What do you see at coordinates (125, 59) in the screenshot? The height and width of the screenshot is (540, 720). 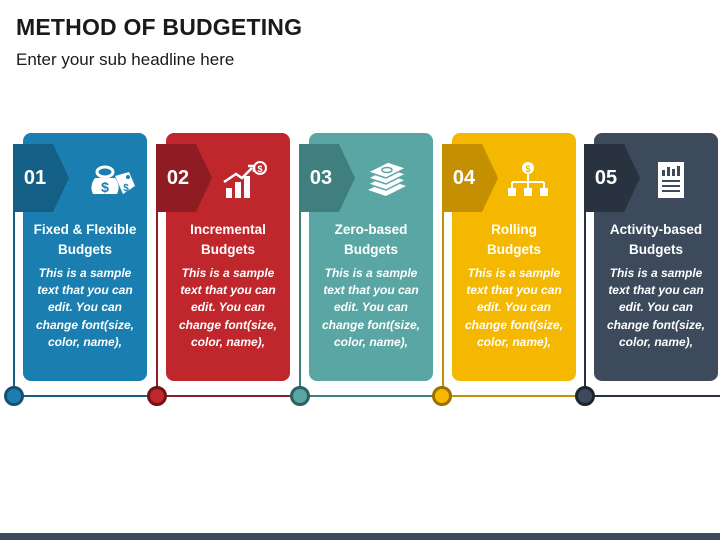 I see `page-subtitle: Enter your sub headline here` at bounding box center [125, 59].